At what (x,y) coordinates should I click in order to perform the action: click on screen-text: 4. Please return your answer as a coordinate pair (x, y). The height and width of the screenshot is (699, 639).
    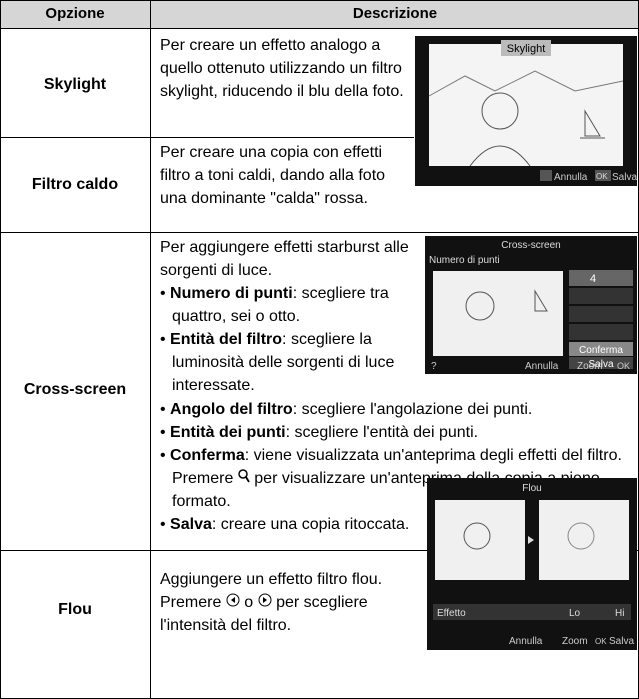
    Looking at the image, I should click on (593, 279).